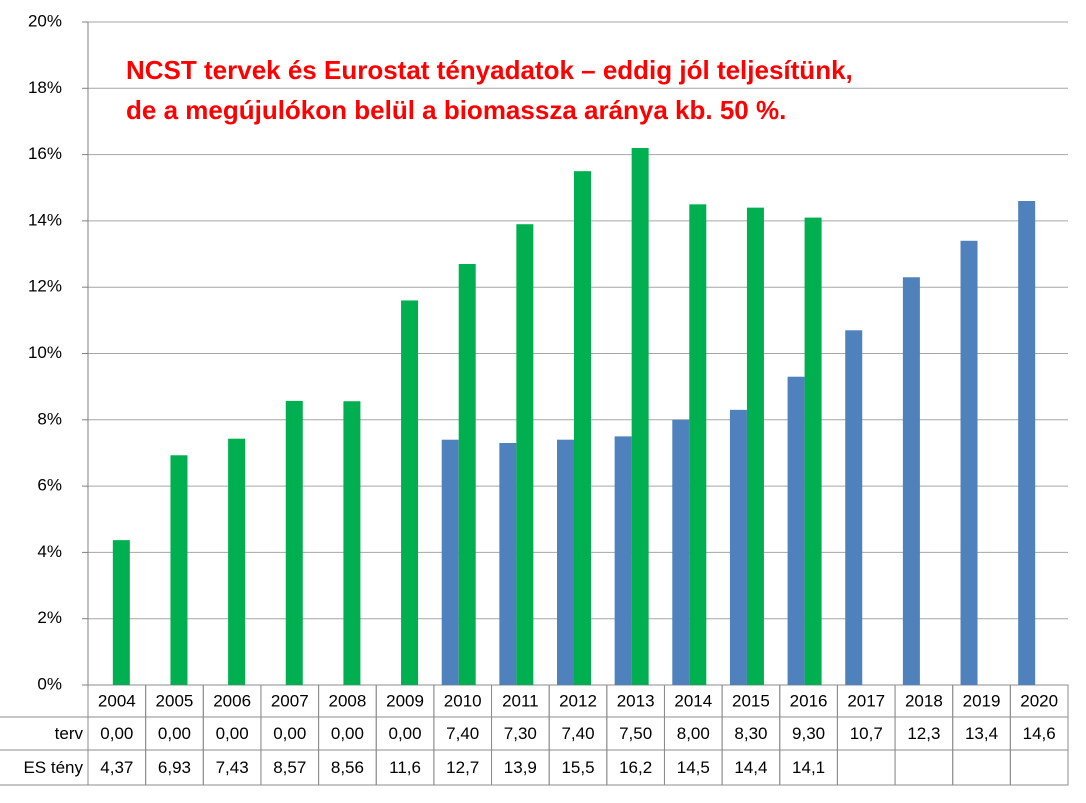  I want to click on y-tick-label: 18%, so click(45, 87).